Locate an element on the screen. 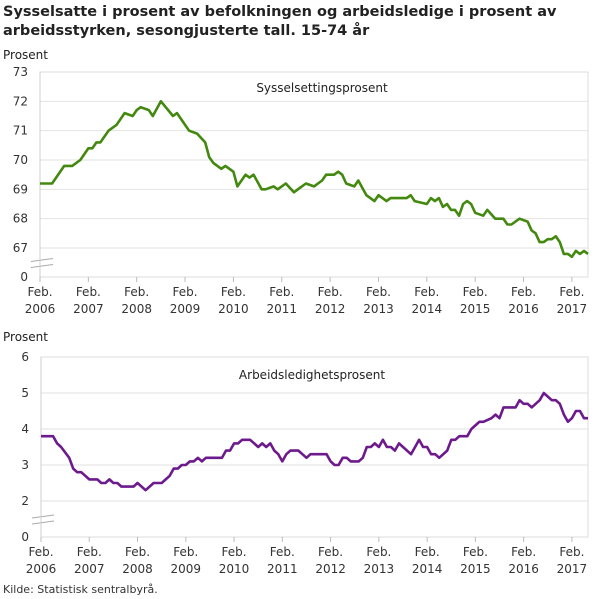  chart-title: Arbeidsledighetsprosent is located at coordinates (312, 375).